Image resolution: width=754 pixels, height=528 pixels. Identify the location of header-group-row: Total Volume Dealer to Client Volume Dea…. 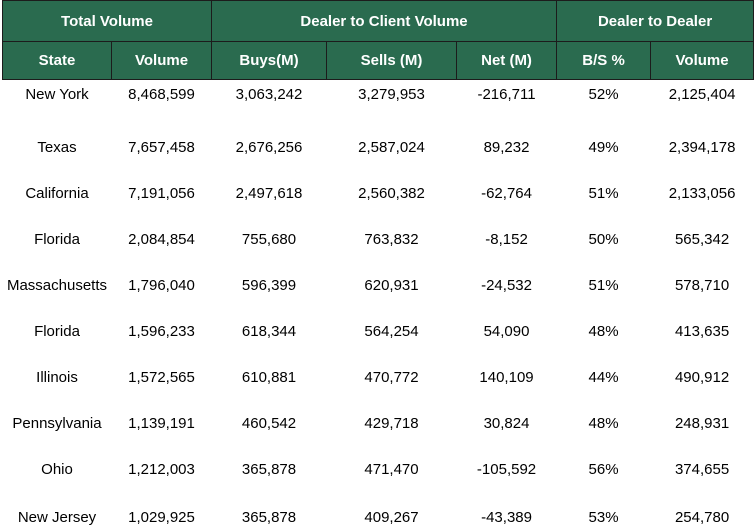
(378, 21).